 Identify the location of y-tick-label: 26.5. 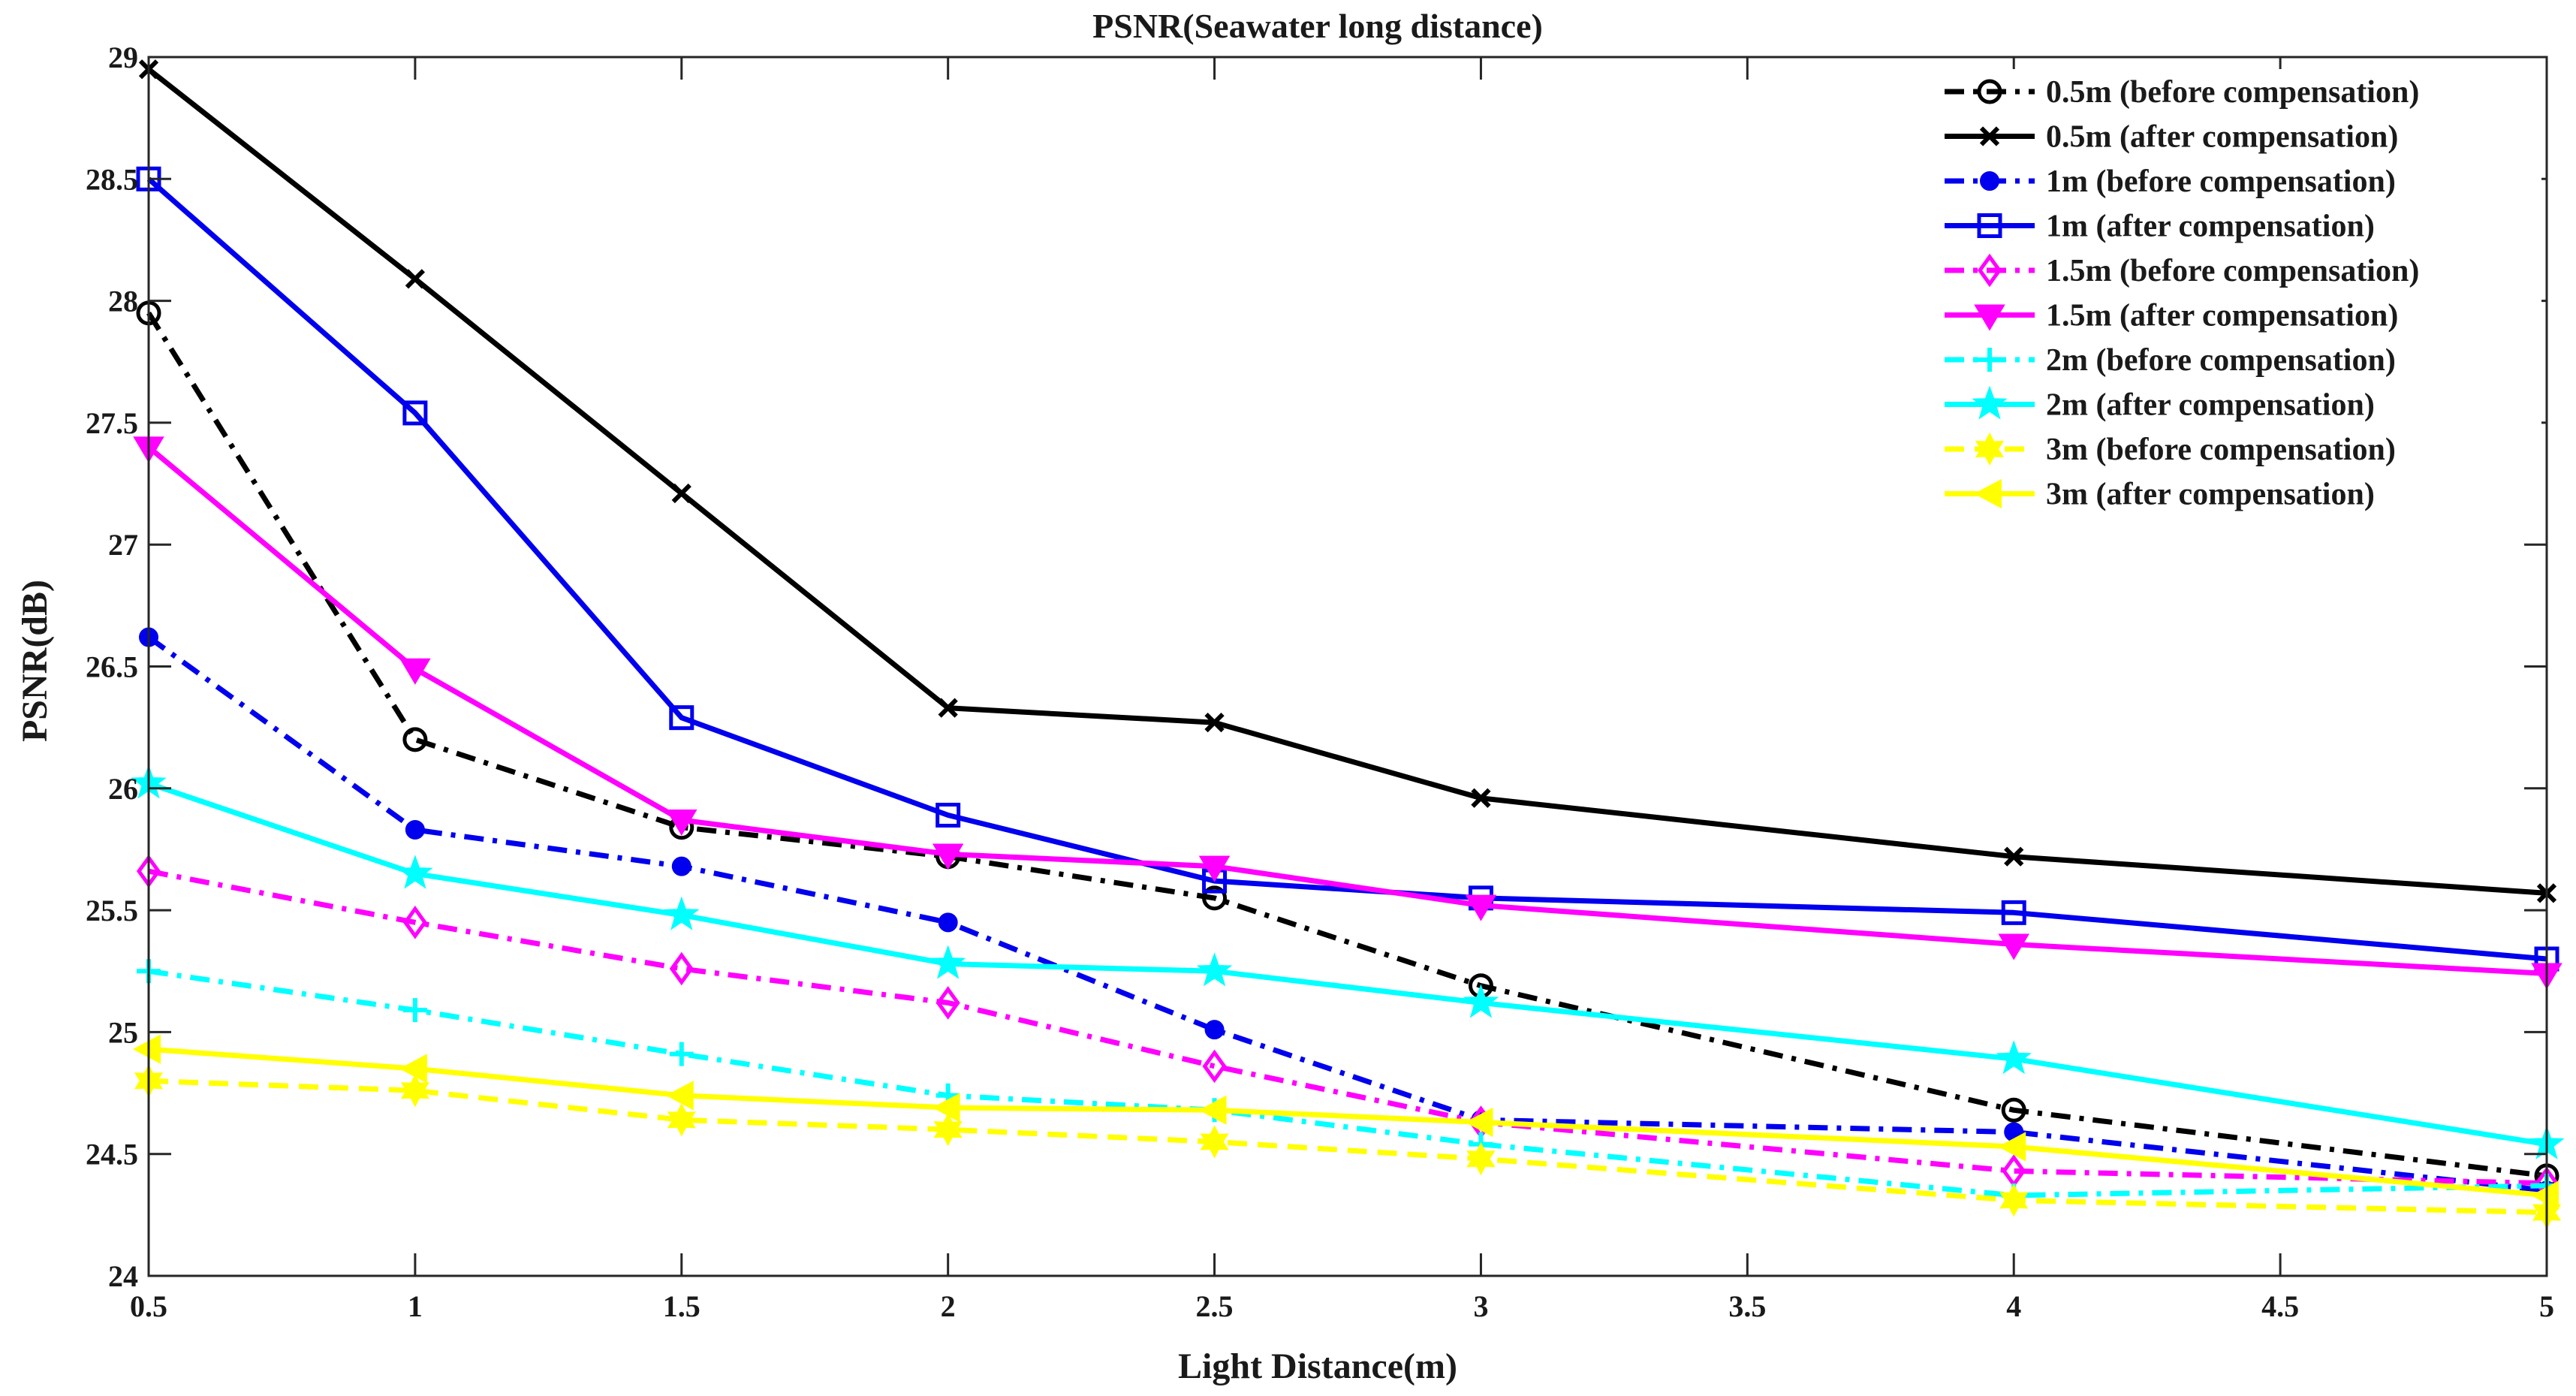
(112, 667).